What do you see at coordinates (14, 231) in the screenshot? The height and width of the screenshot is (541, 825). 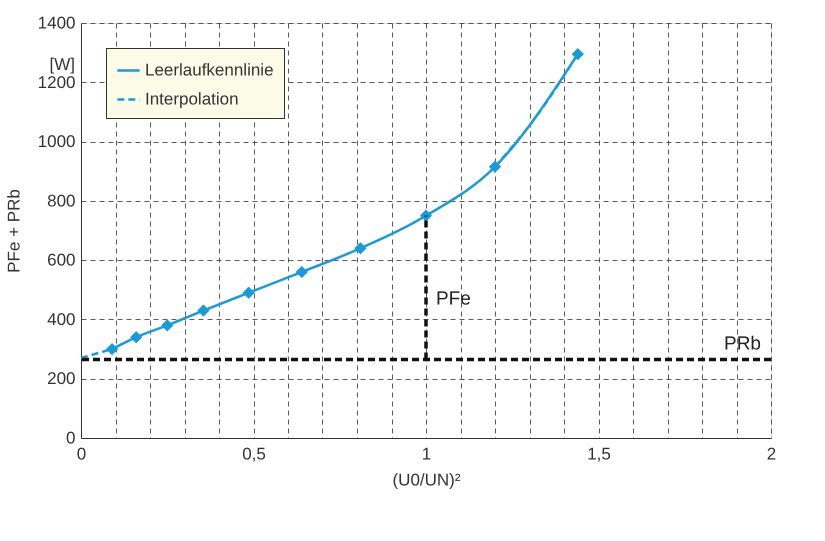 I see `y-axis-title: PFe + PRb` at bounding box center [14, 231].